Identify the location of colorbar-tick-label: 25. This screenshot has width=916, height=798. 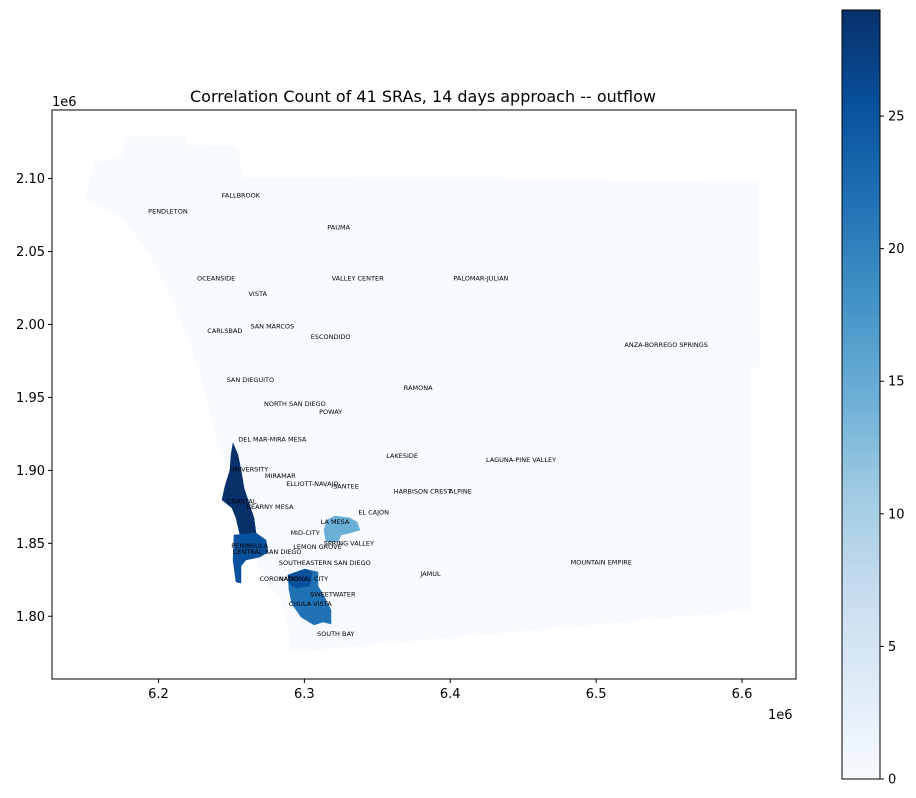
(896, 117).